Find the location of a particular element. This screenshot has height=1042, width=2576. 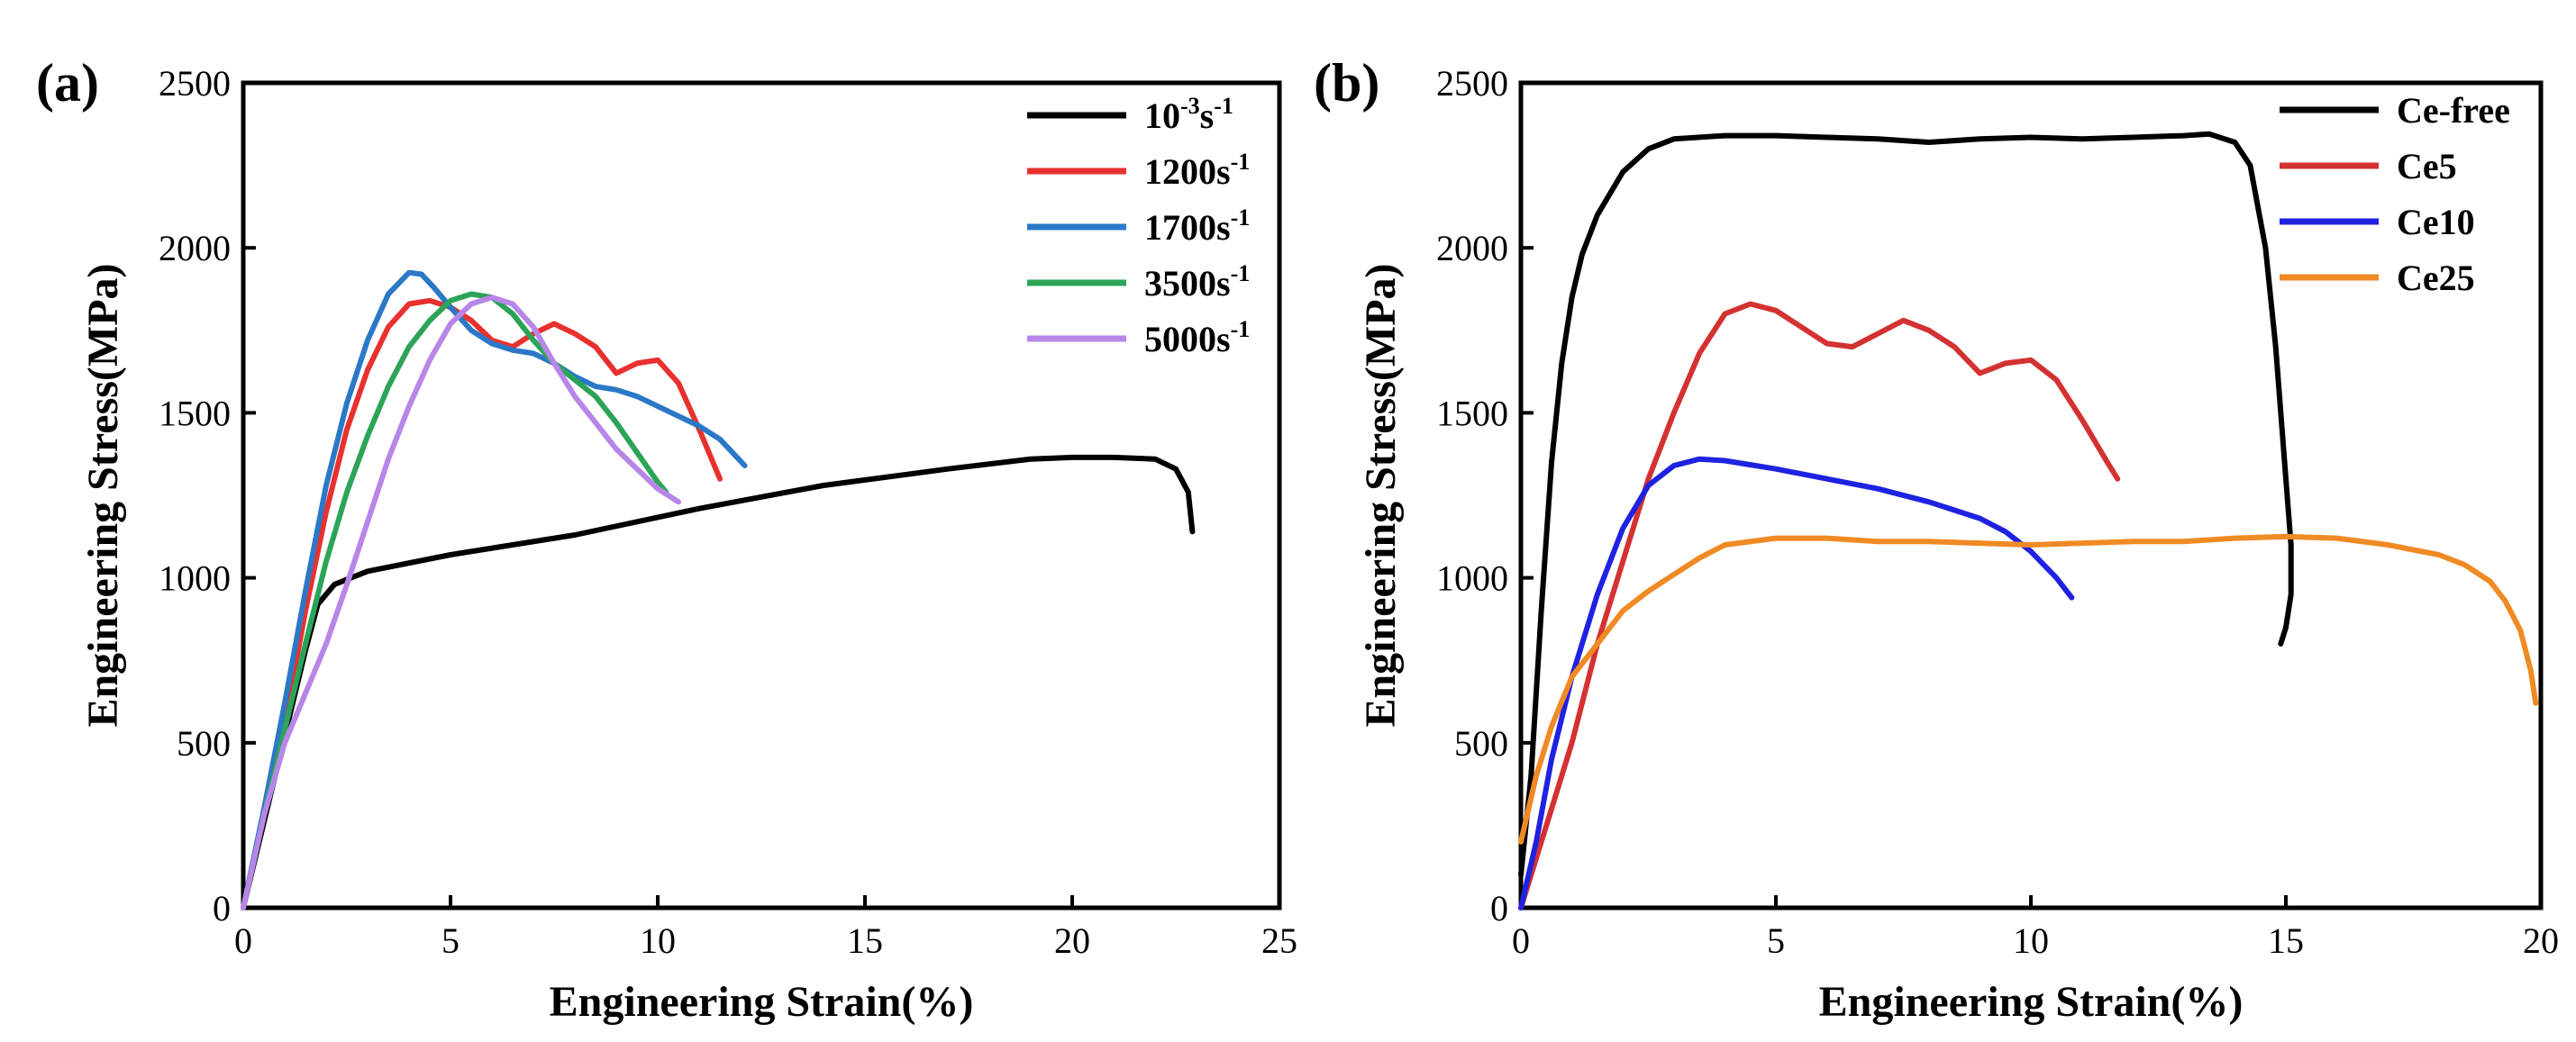

x-tick-label: 25 is located at coordinates (1279, 940).